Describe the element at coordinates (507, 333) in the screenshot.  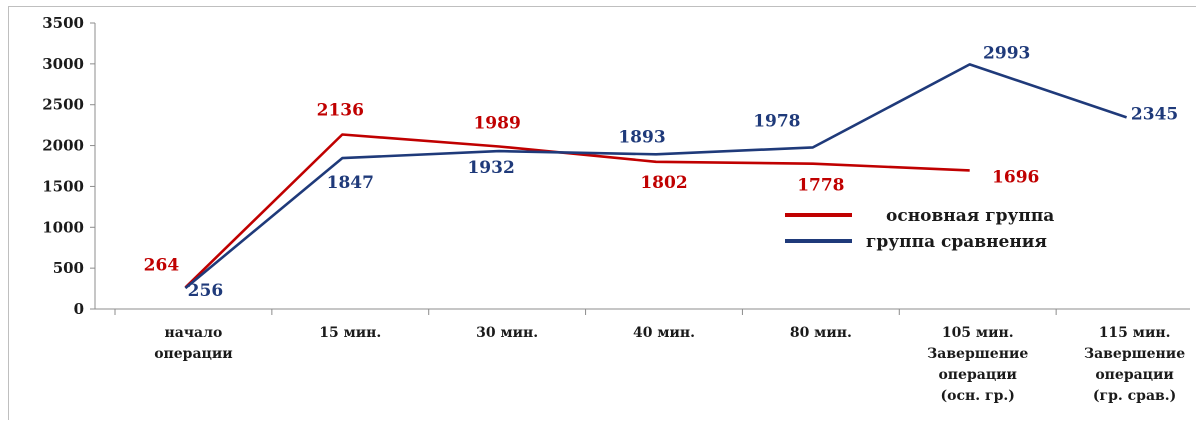
I see `x-category-label: 30 мин.` at that location.